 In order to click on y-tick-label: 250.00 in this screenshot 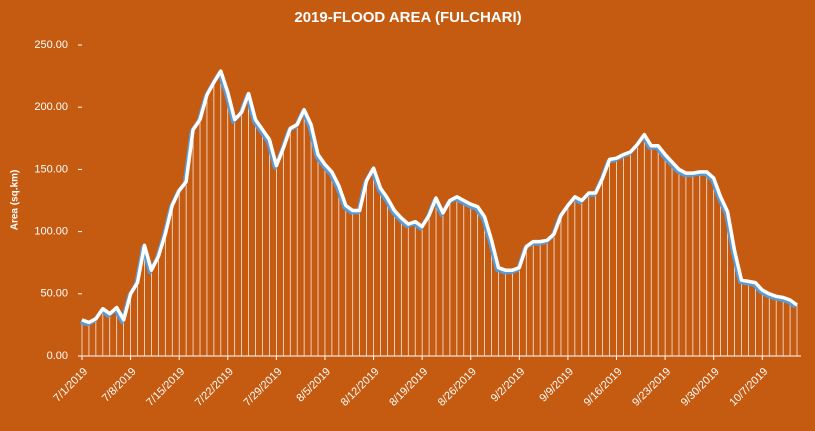, I will do `click(51, 45)`.